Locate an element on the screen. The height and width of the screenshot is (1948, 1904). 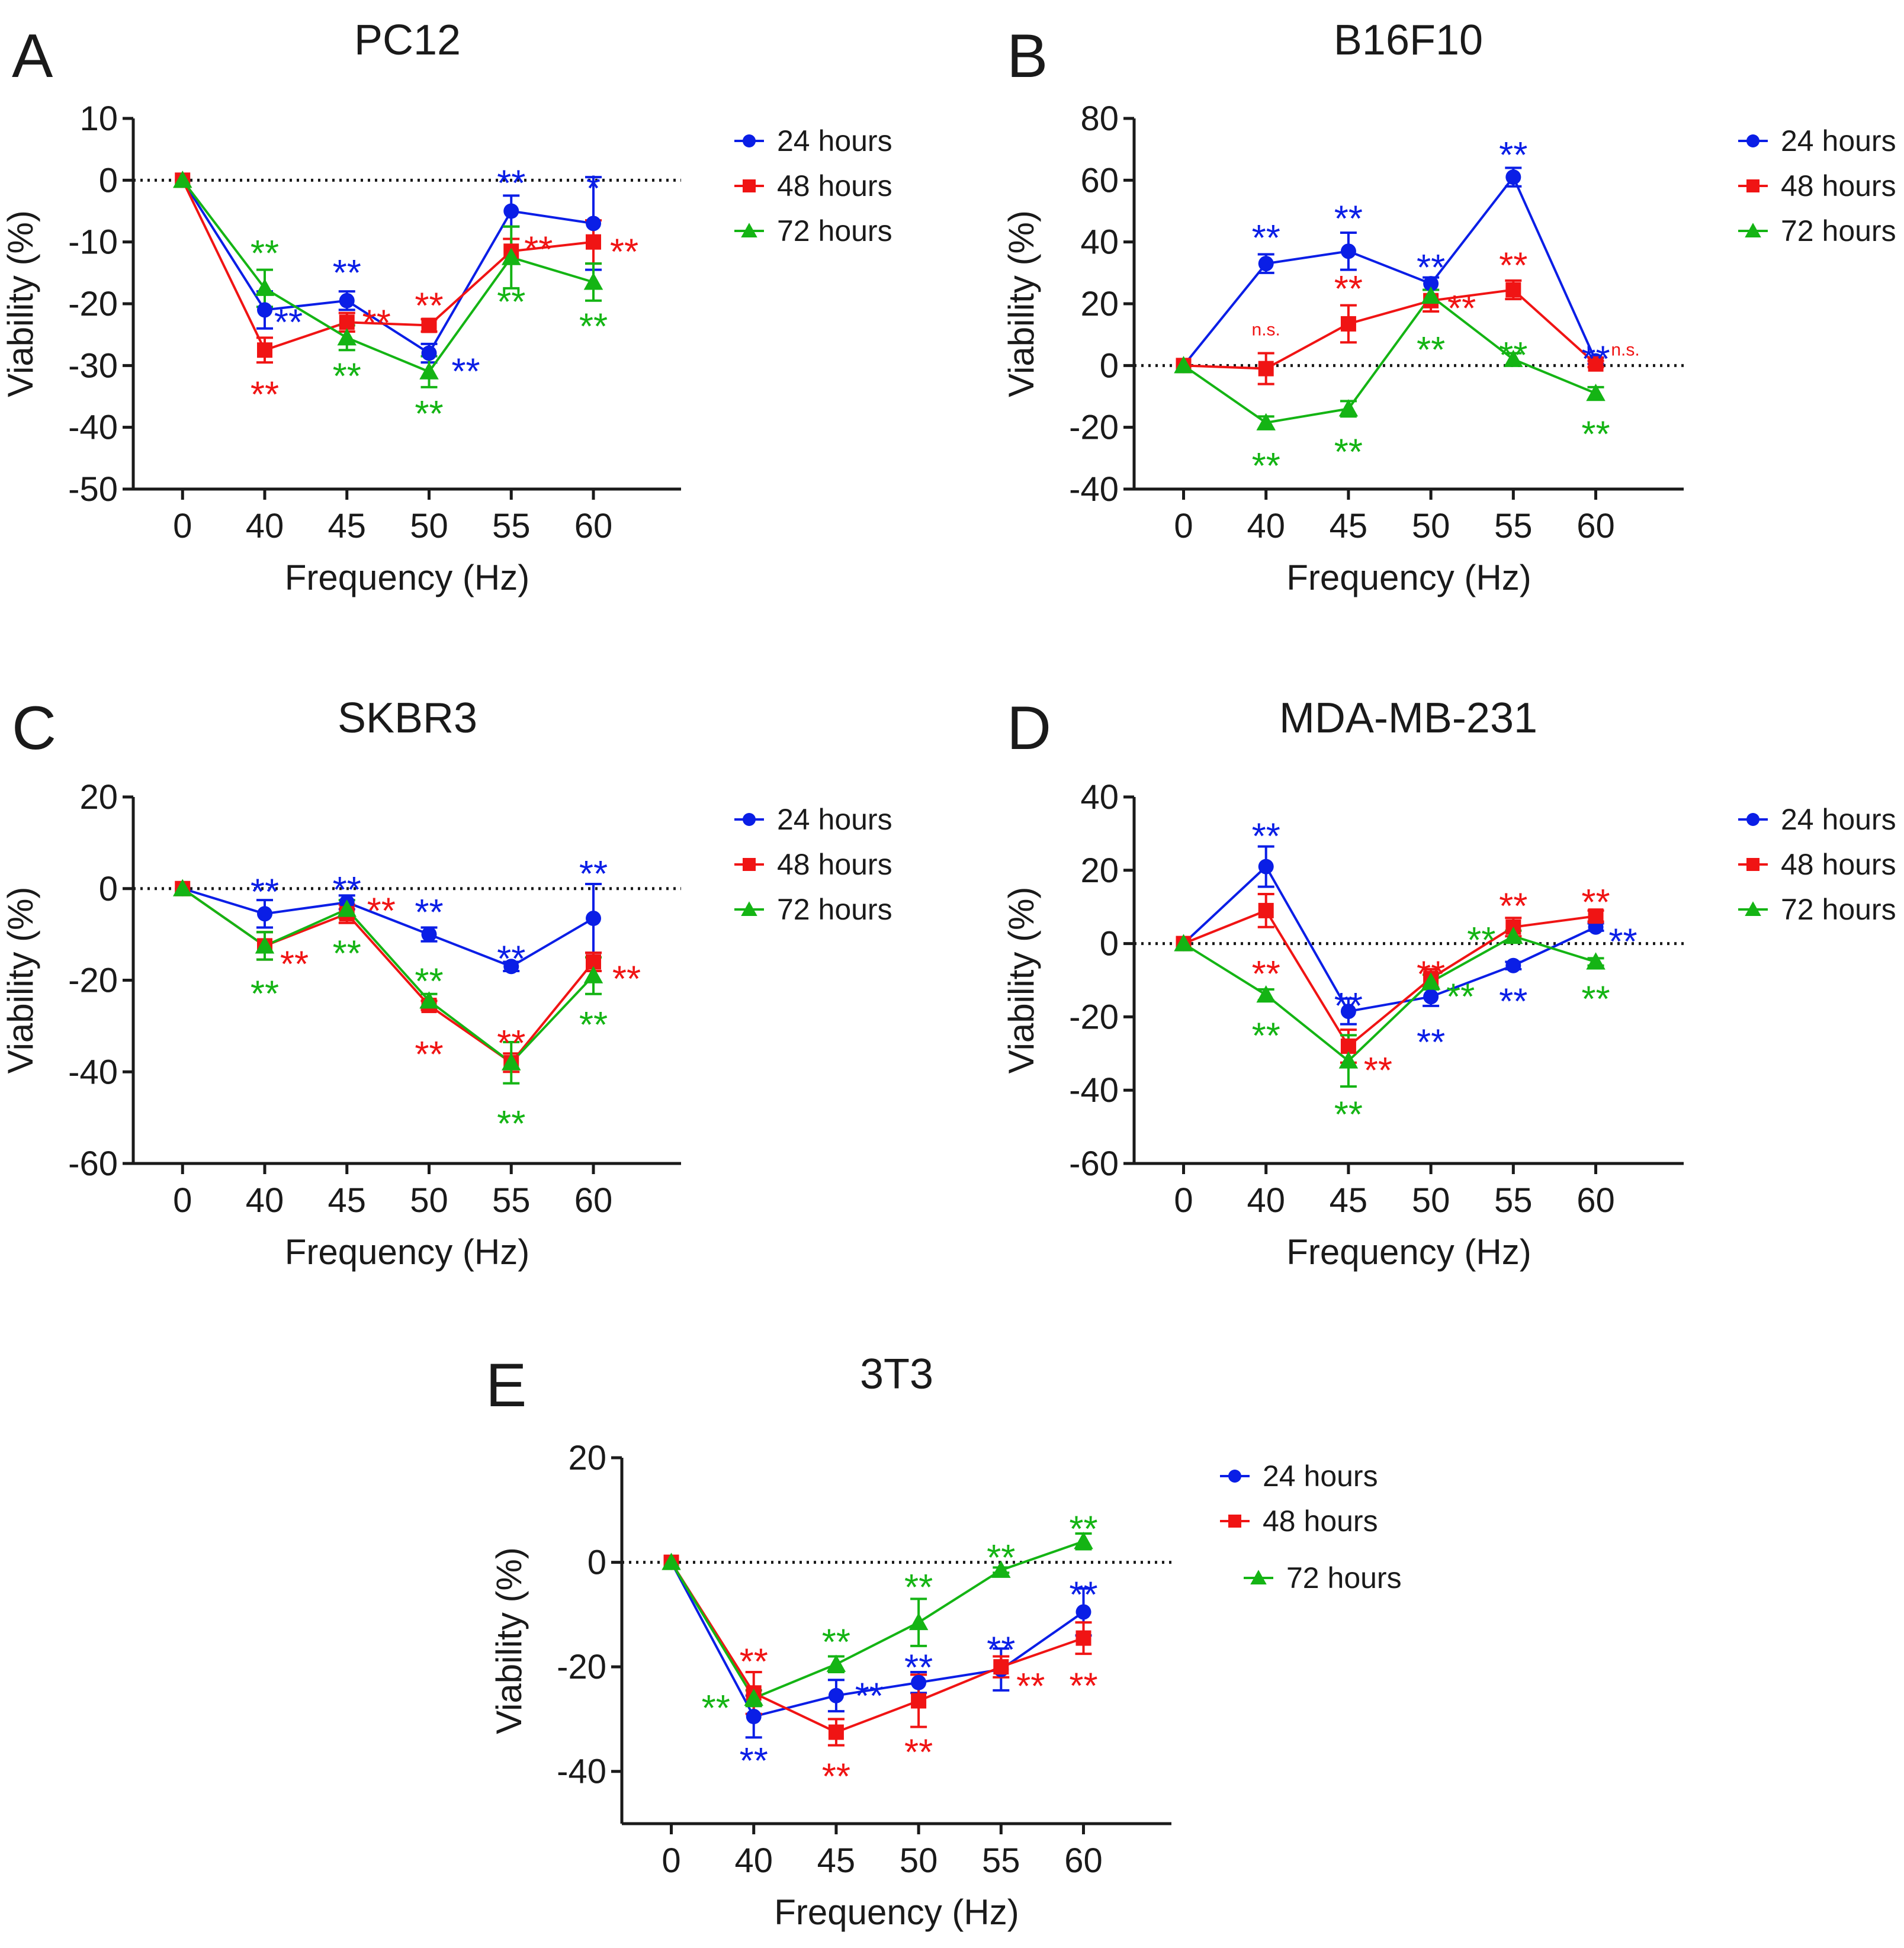
series-72-hours is located at coordinates (391, 283).